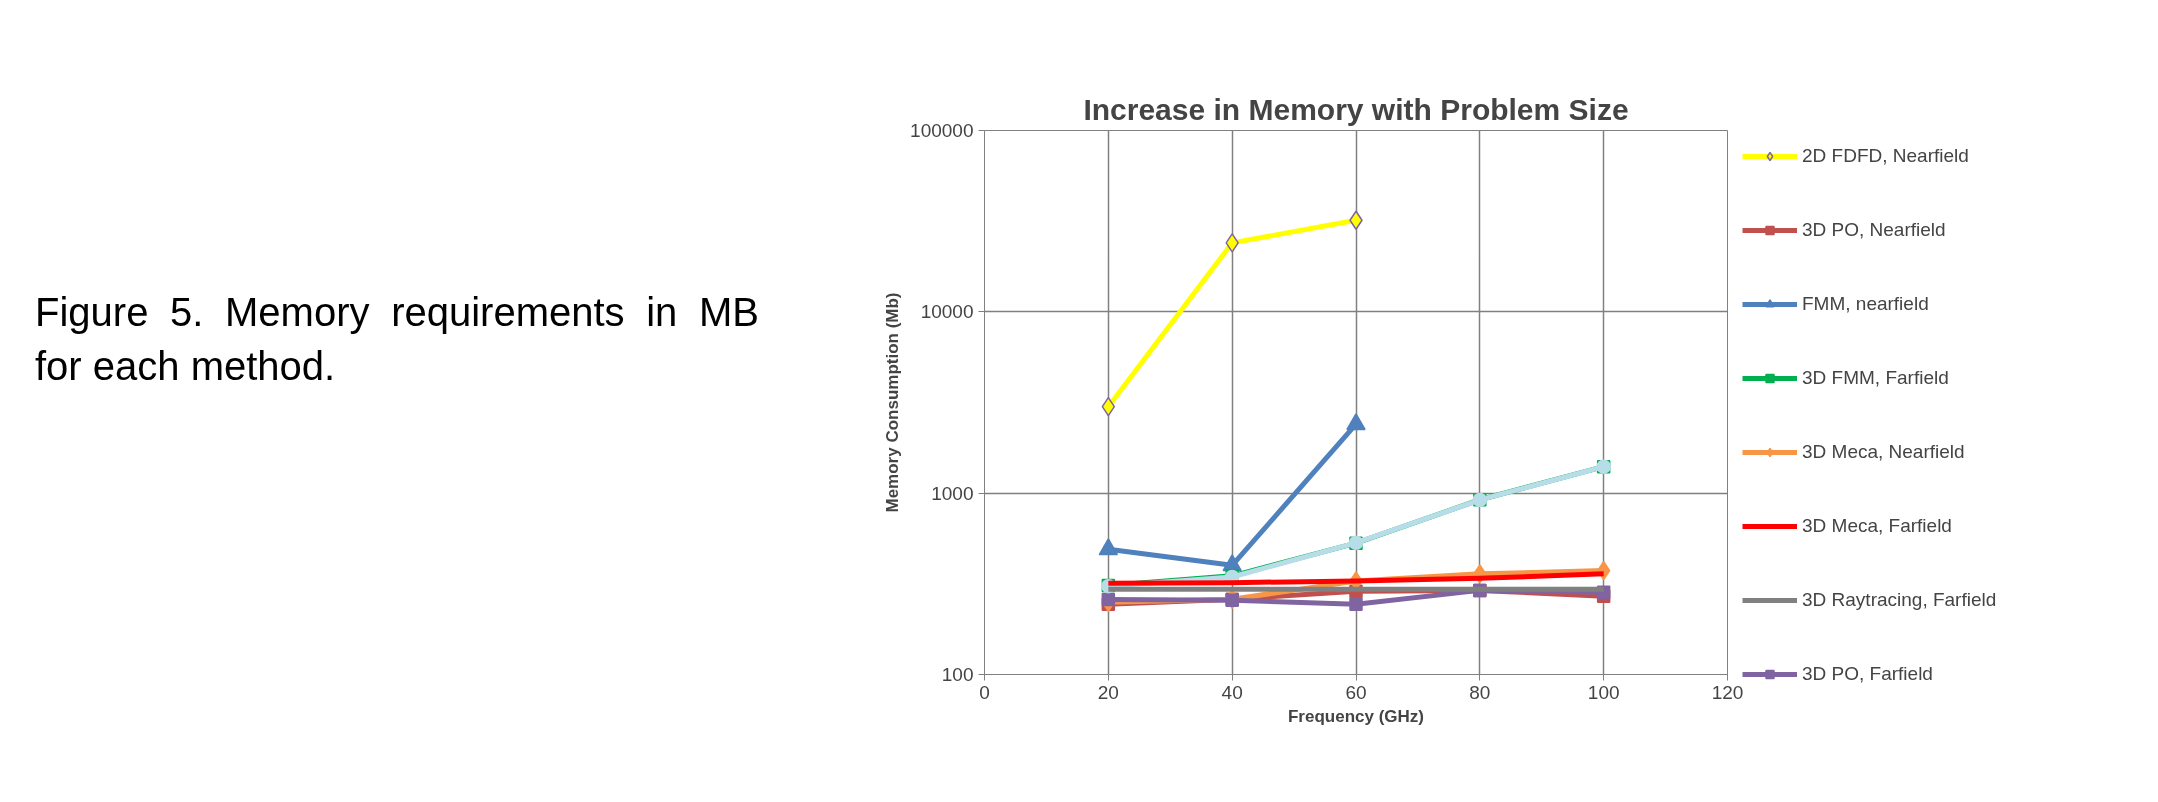 The height and width of the screenshot is (802, 2158). I want to click on x-axis-title: Frequency (GHz), so click(1356, 716).